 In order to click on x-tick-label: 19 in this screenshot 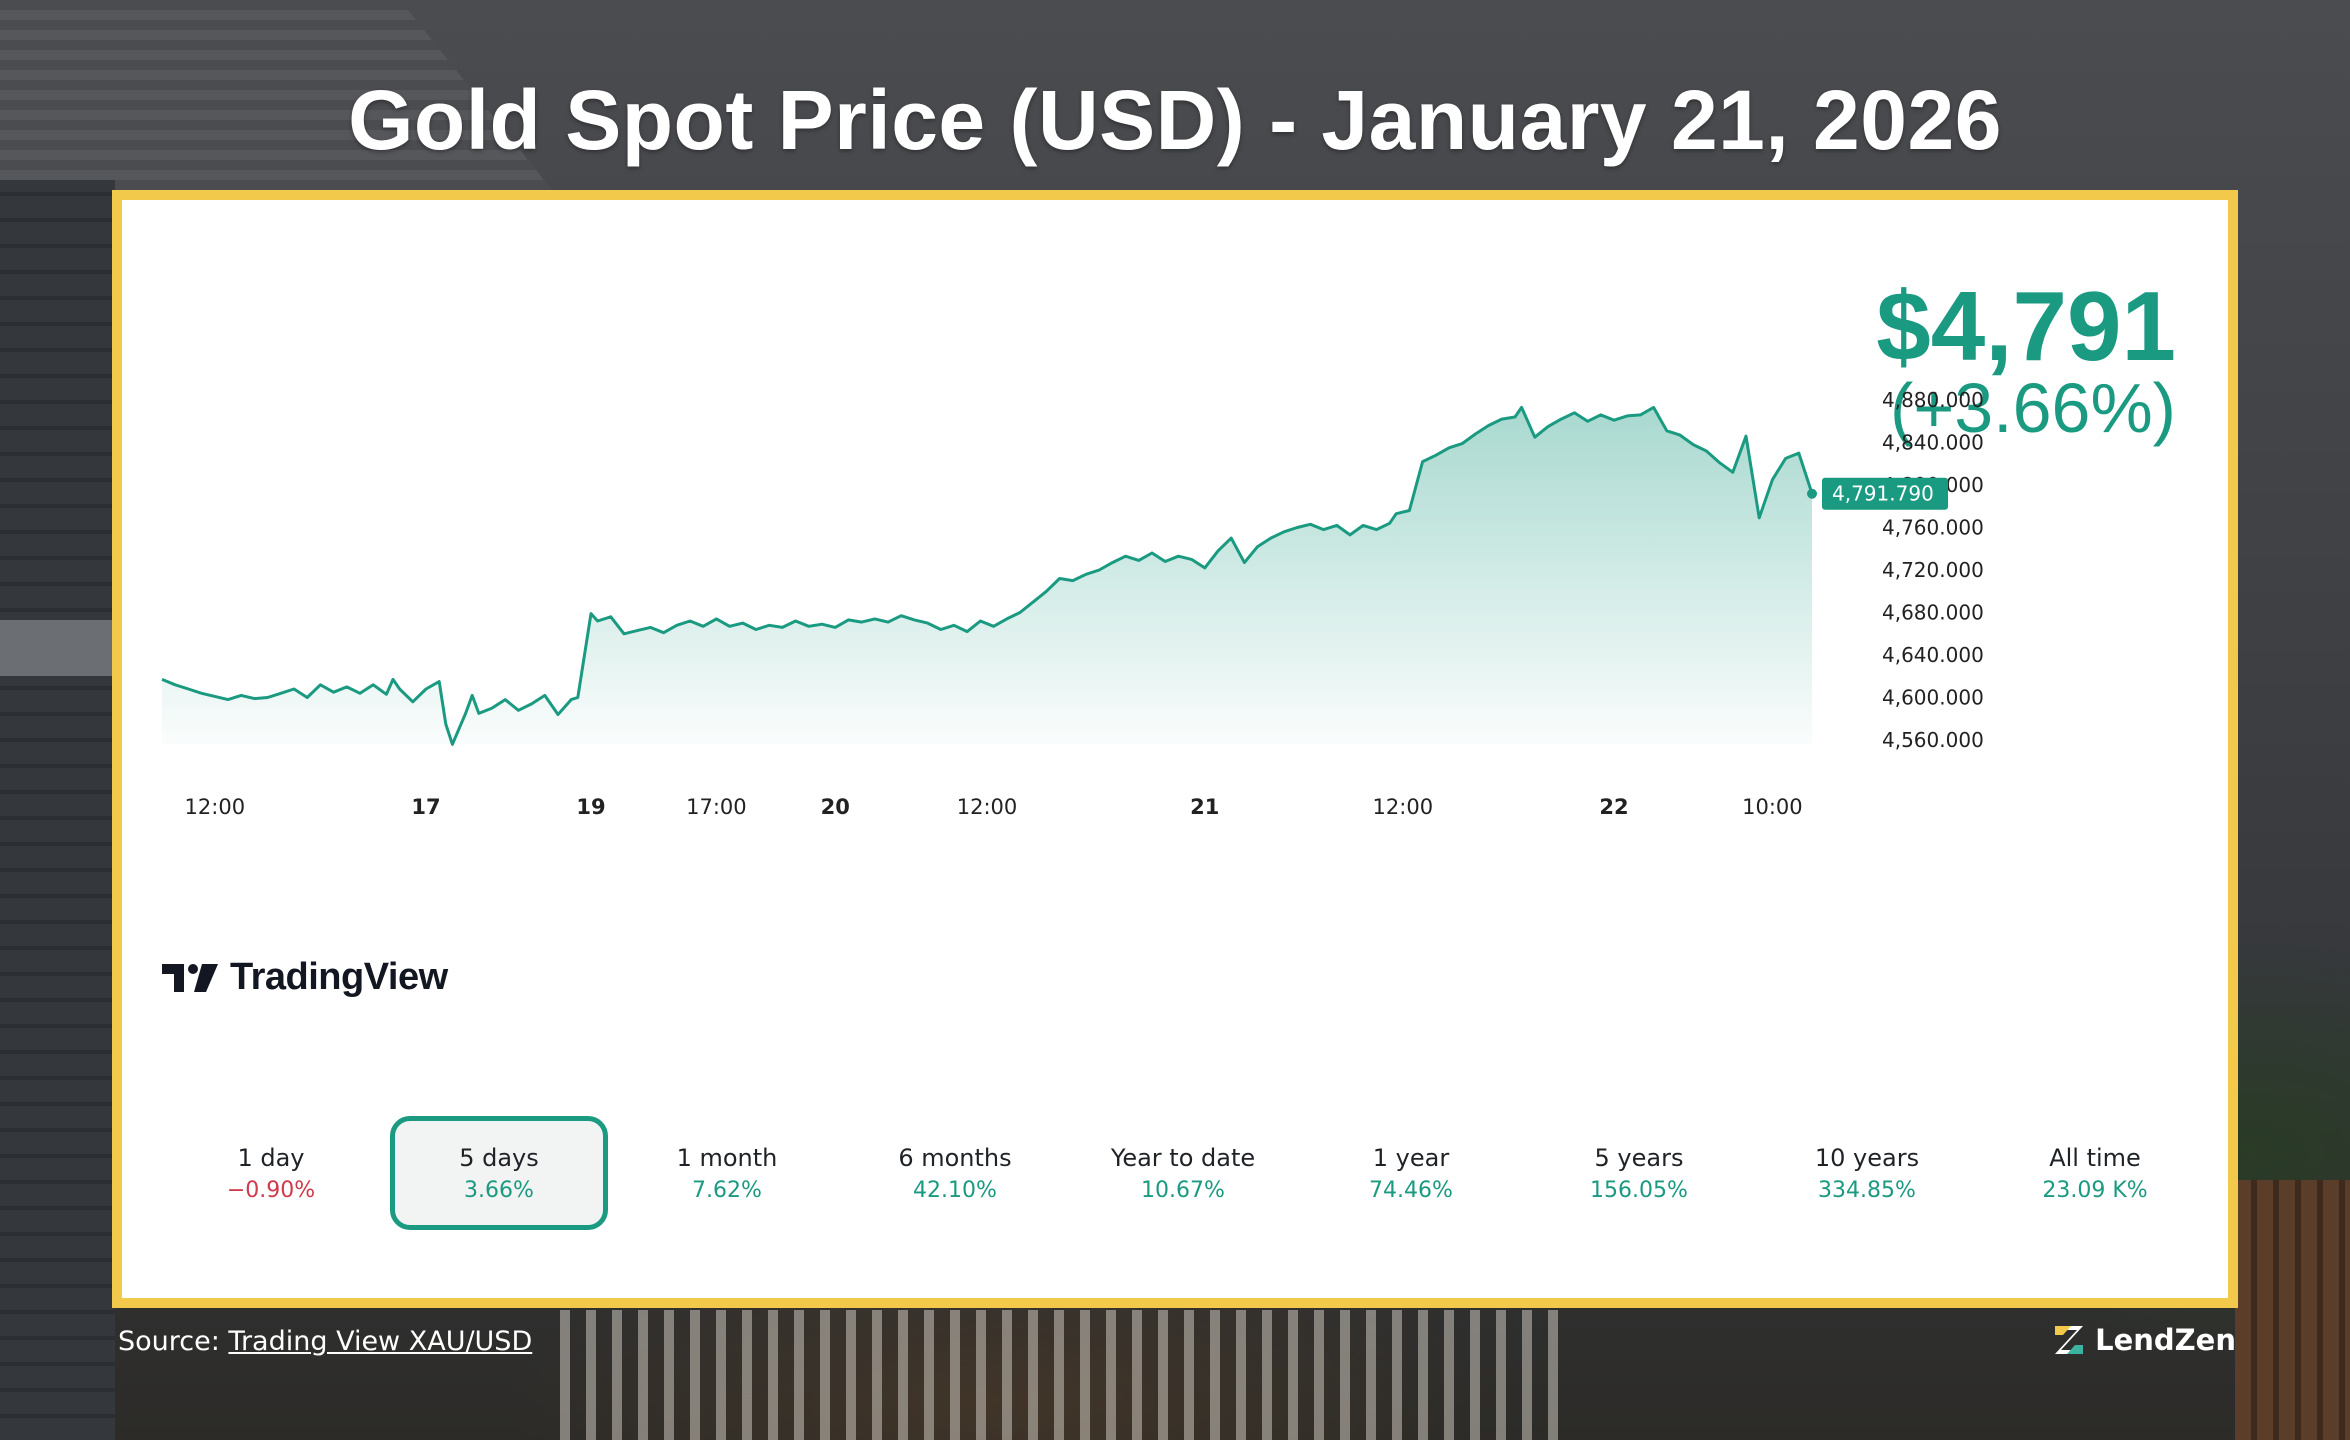, I will do `click(590, 807)`.